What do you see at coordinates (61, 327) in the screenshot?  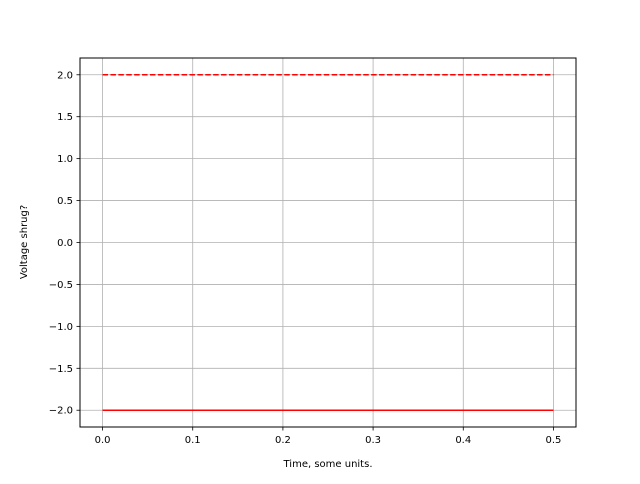 I see `y-tick-label: −1.0` at bounding box center [61, 327].